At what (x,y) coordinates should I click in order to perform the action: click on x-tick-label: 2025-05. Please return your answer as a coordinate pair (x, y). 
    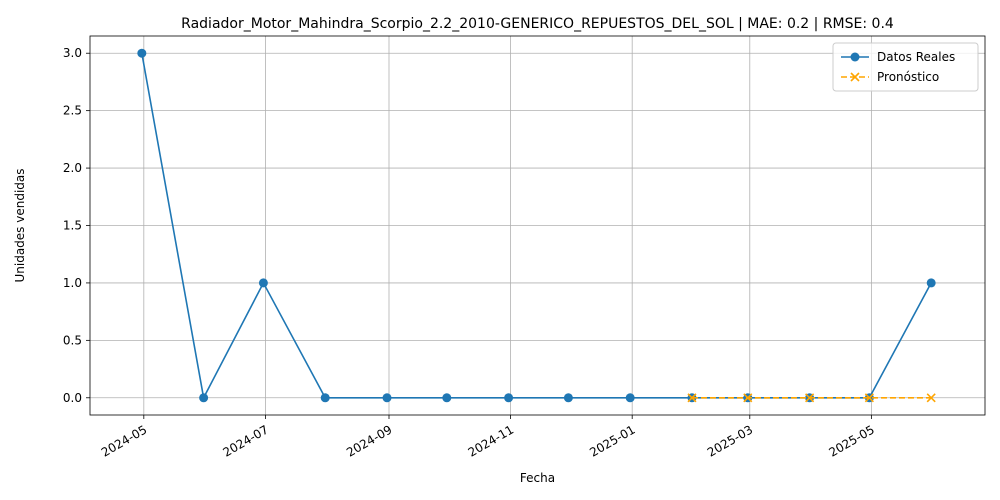
    Looking at the image, I should click on (851, 440).